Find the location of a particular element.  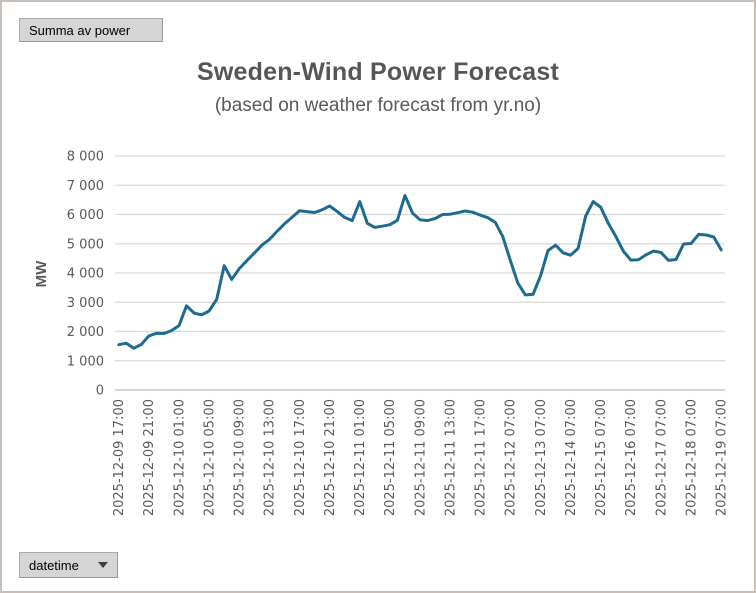

x-tick-label: 2025-12-17 07:00 is located at coordinates (661, 457).